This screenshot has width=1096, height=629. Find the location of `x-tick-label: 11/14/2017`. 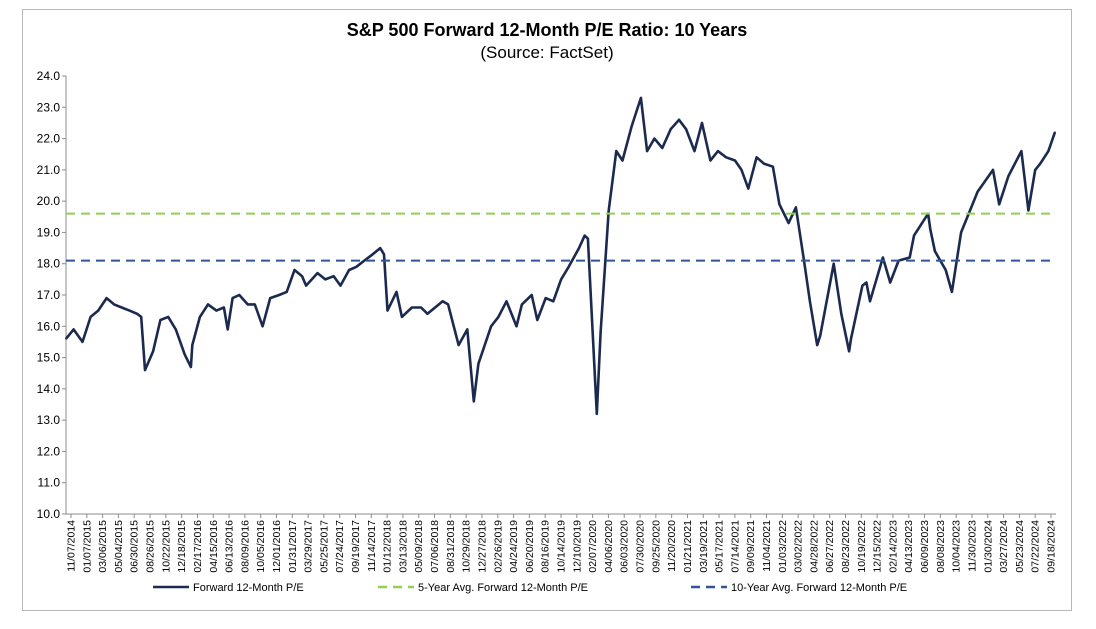

x-tick-label: 11/14/2017 is located at coordinates (372, 546).